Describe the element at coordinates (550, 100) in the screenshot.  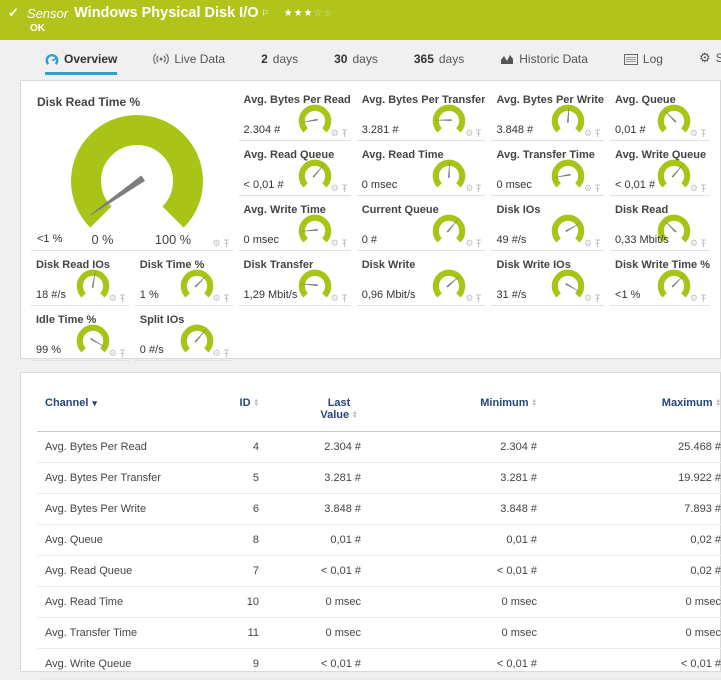
I see `gauge-title: Avg. Bytes Per Write` at that location.